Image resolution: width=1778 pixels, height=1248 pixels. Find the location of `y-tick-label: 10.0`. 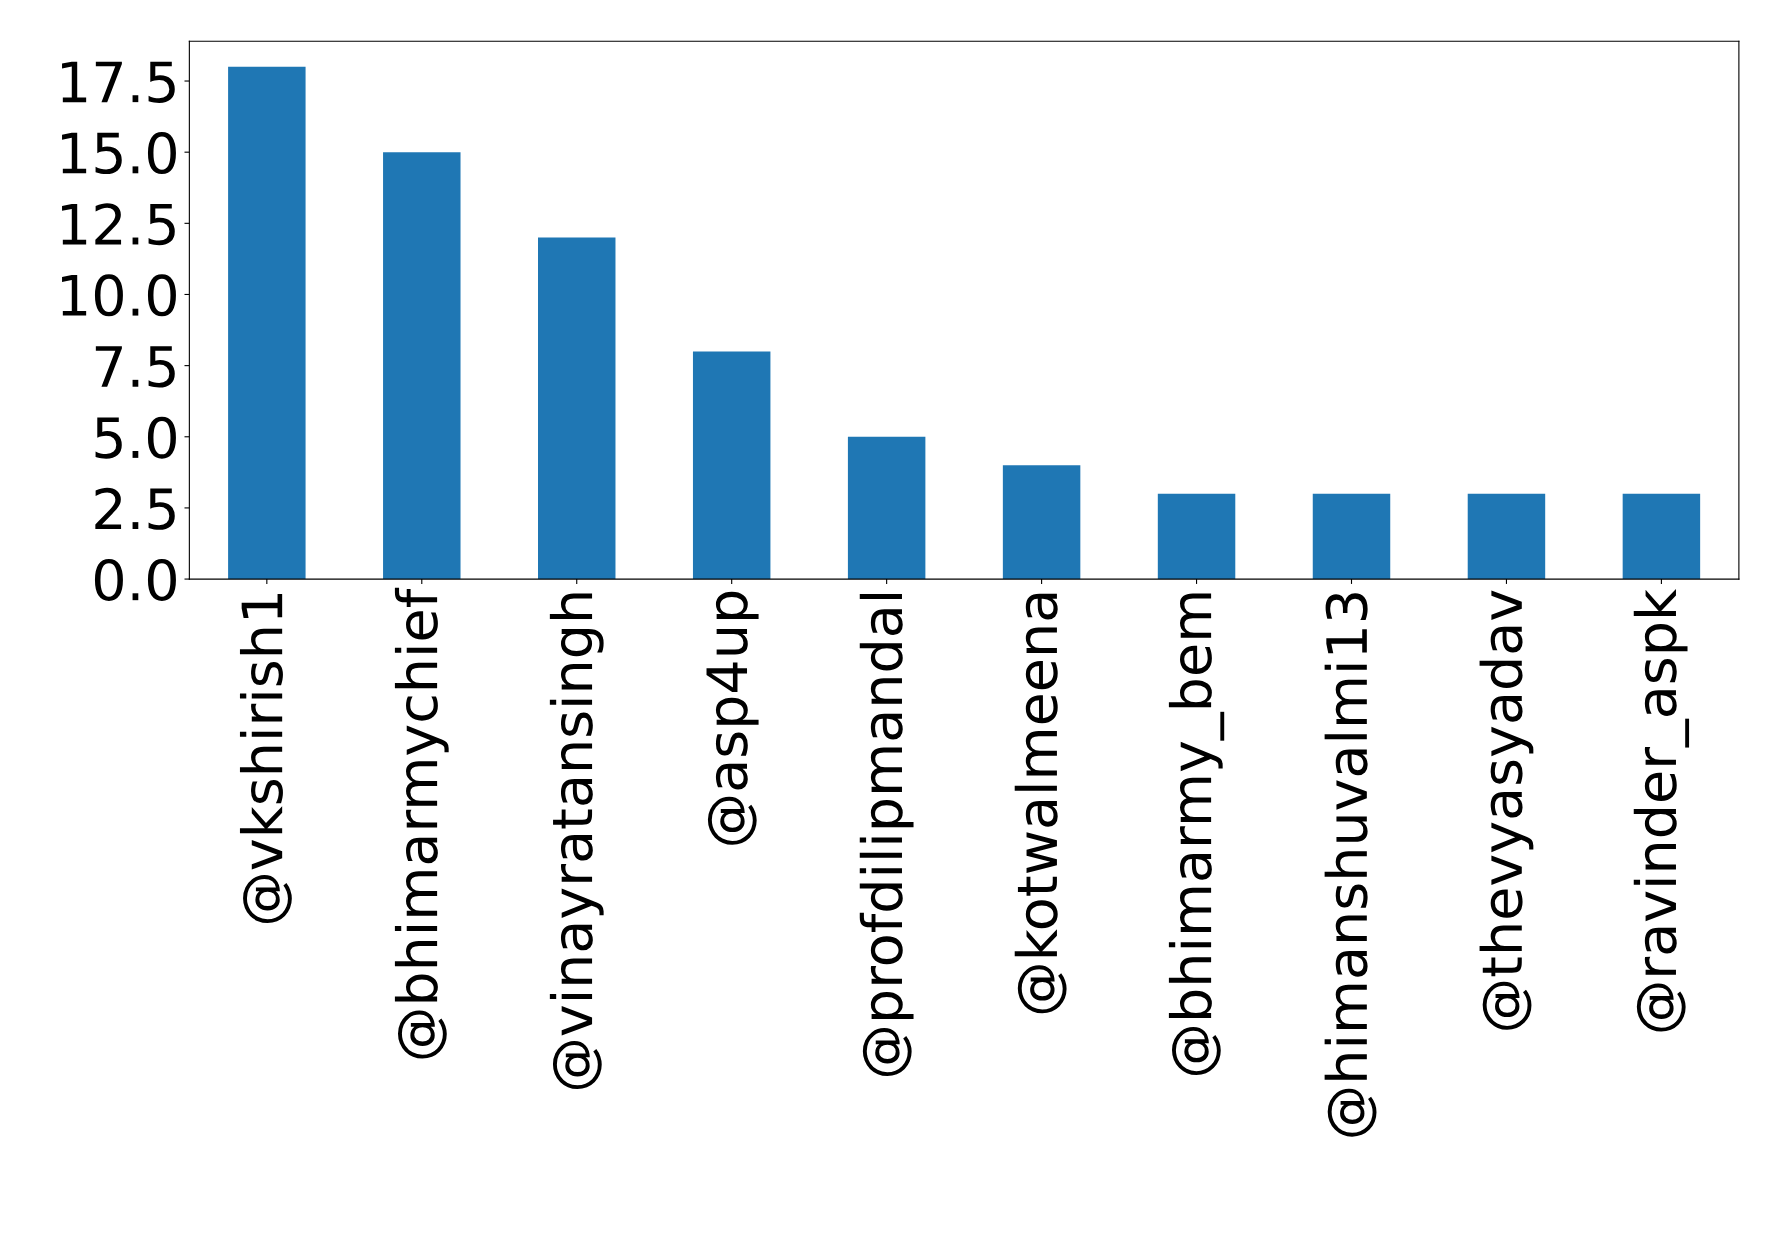

y-tick-label: 10.0 is located at coordinates (119, 295).